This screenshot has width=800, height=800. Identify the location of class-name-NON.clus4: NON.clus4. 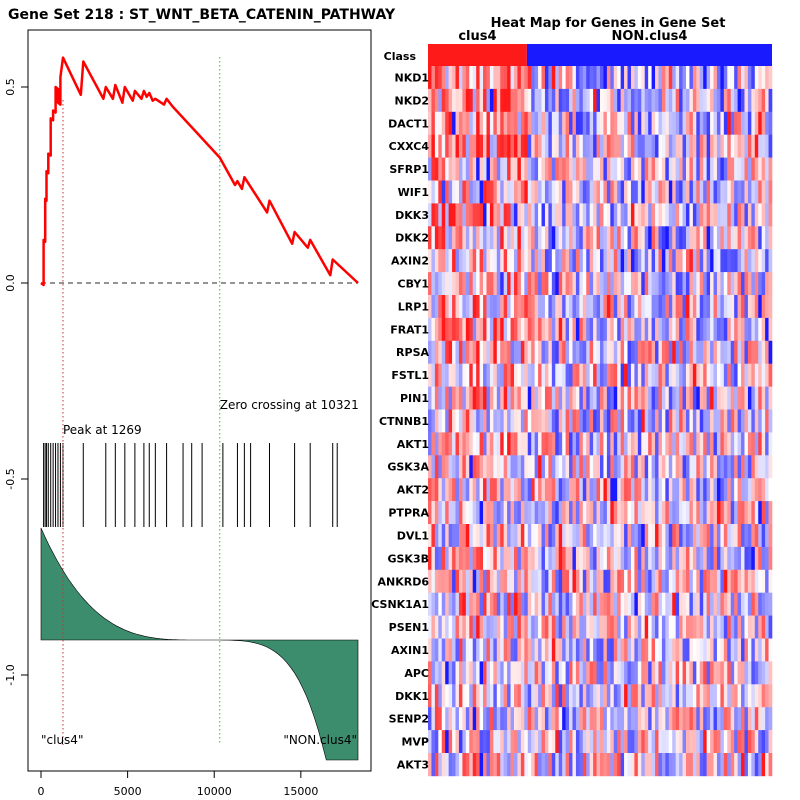
(649, 36).